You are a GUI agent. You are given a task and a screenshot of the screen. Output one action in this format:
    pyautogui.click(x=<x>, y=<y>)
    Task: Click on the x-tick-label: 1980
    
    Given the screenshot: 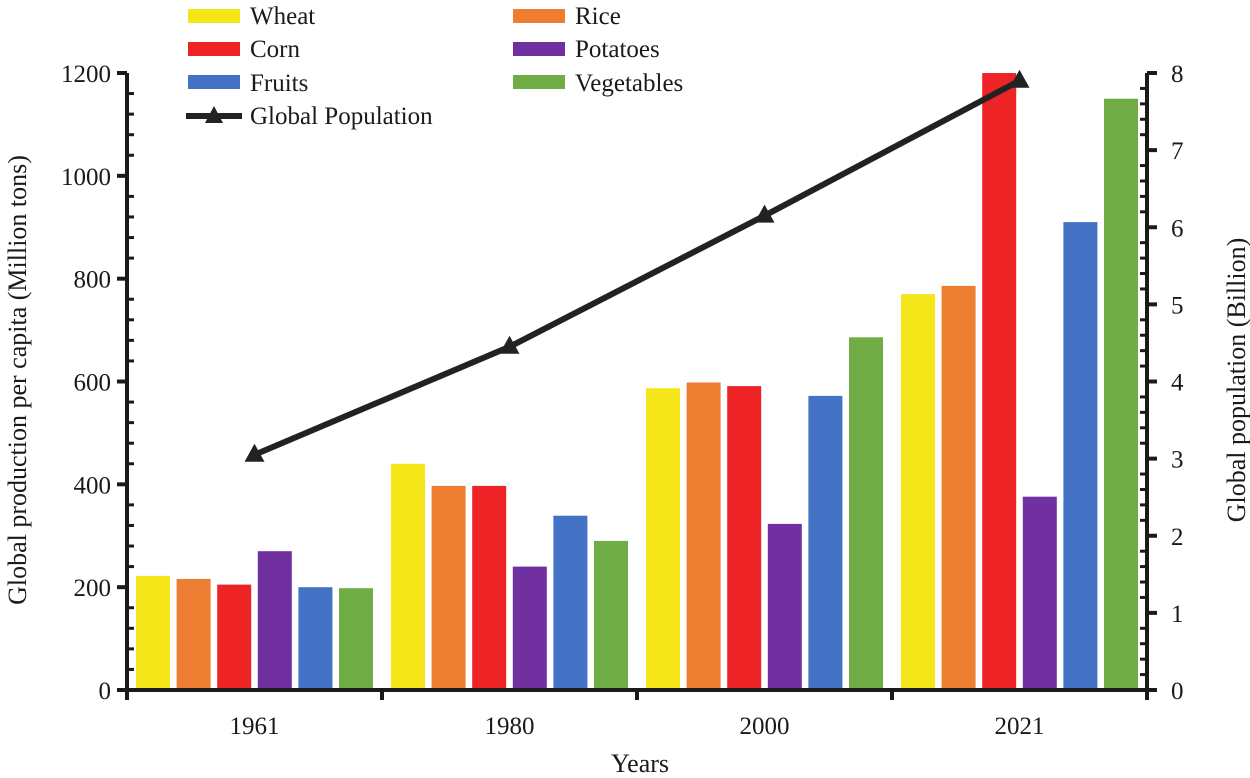 What is the action you would take?
    pyautogui.click(x=510, y=726)
    